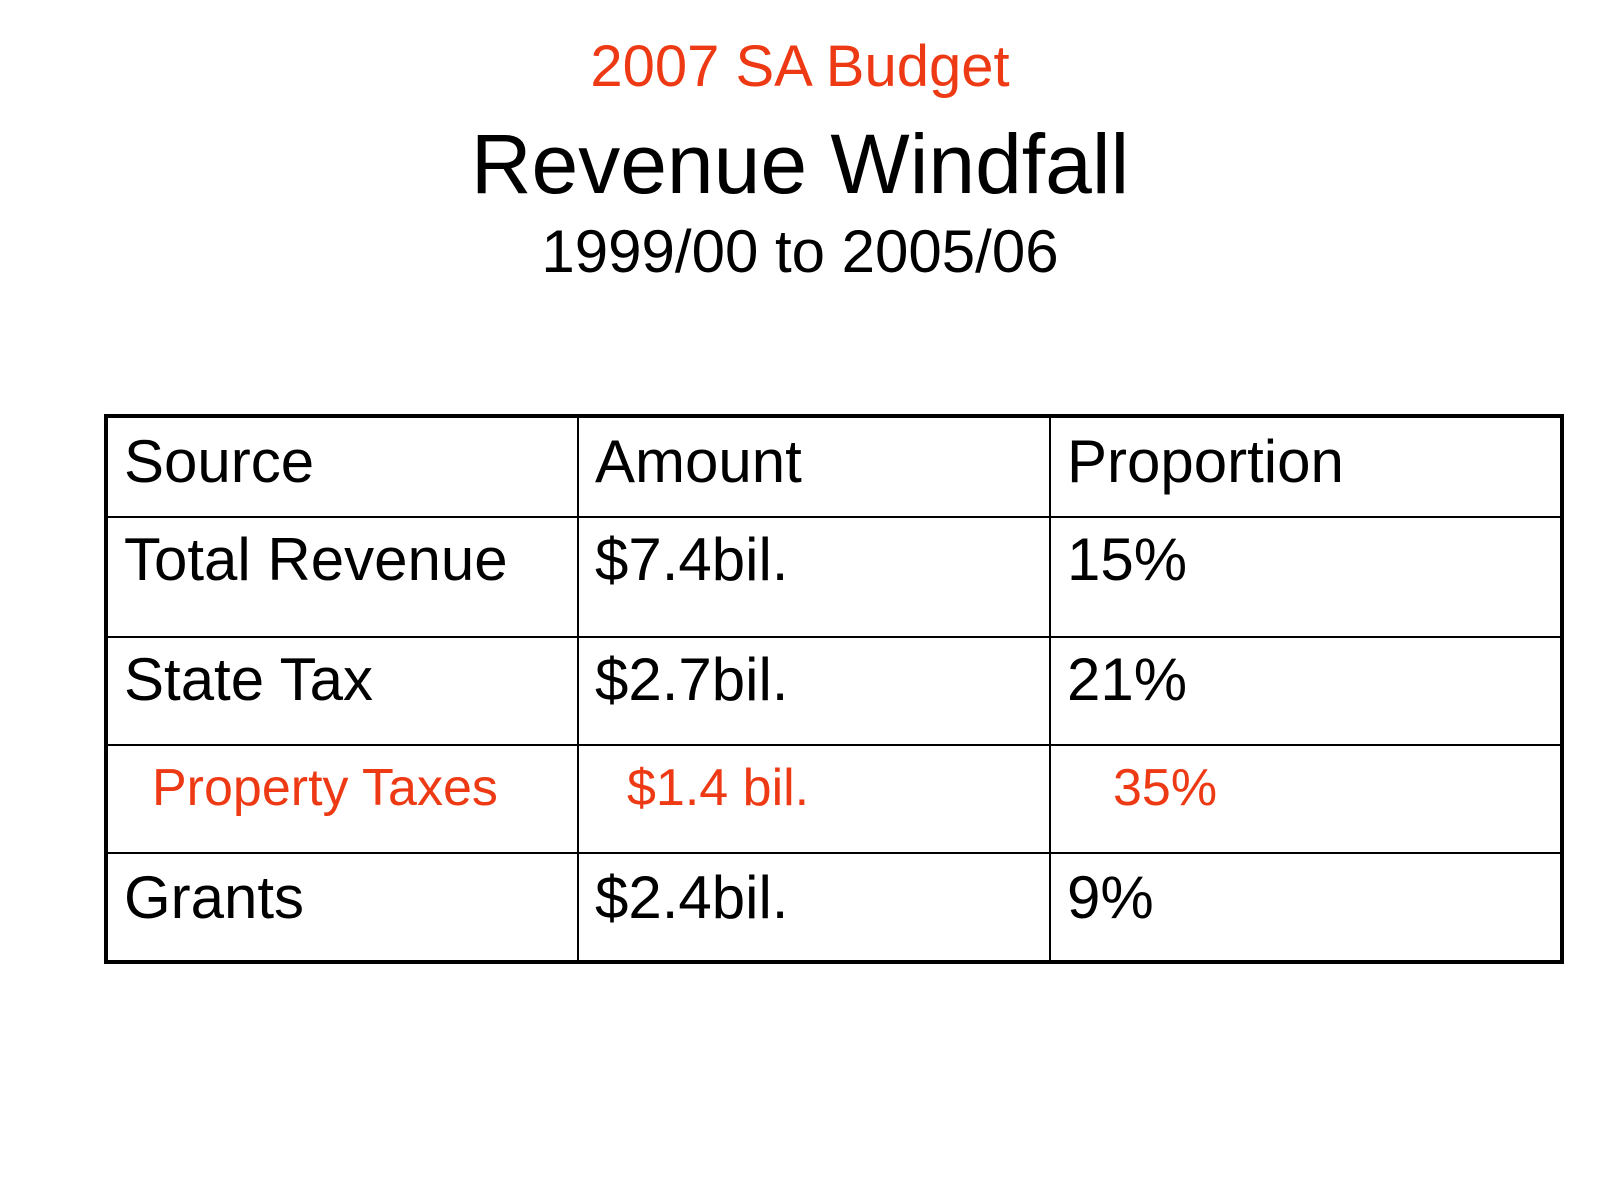  I want to click on table-header-row: Source Amount Proportion, so click(834, 466).